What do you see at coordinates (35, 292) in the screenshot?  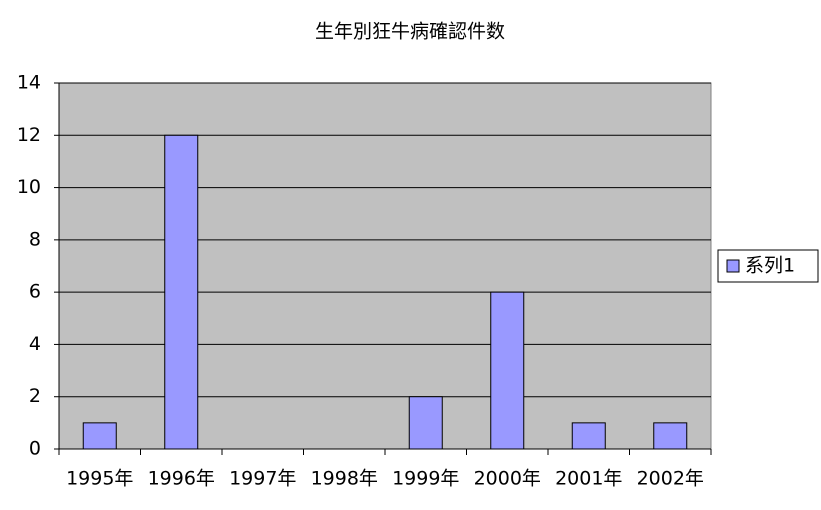 I see `y-tick-label: 6` at bounding box center [35, 292].